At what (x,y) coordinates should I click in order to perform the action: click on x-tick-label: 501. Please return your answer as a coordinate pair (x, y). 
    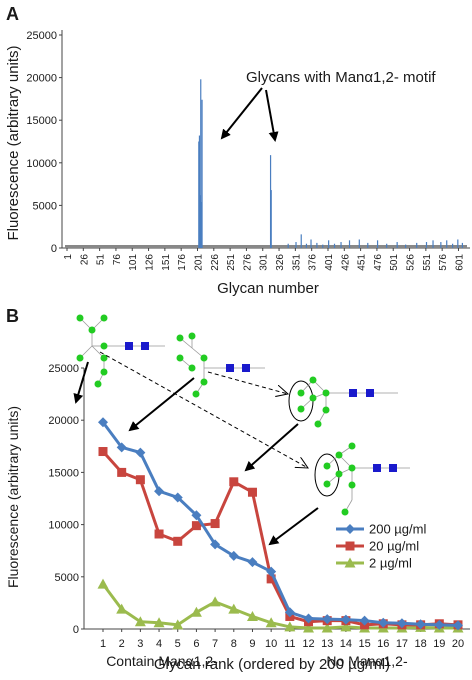
    Looking at the image, I should click on (394, 262).